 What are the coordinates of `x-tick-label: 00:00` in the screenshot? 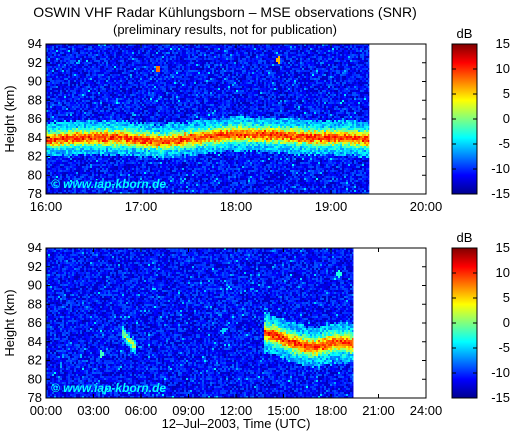 It's located at (46, 410).